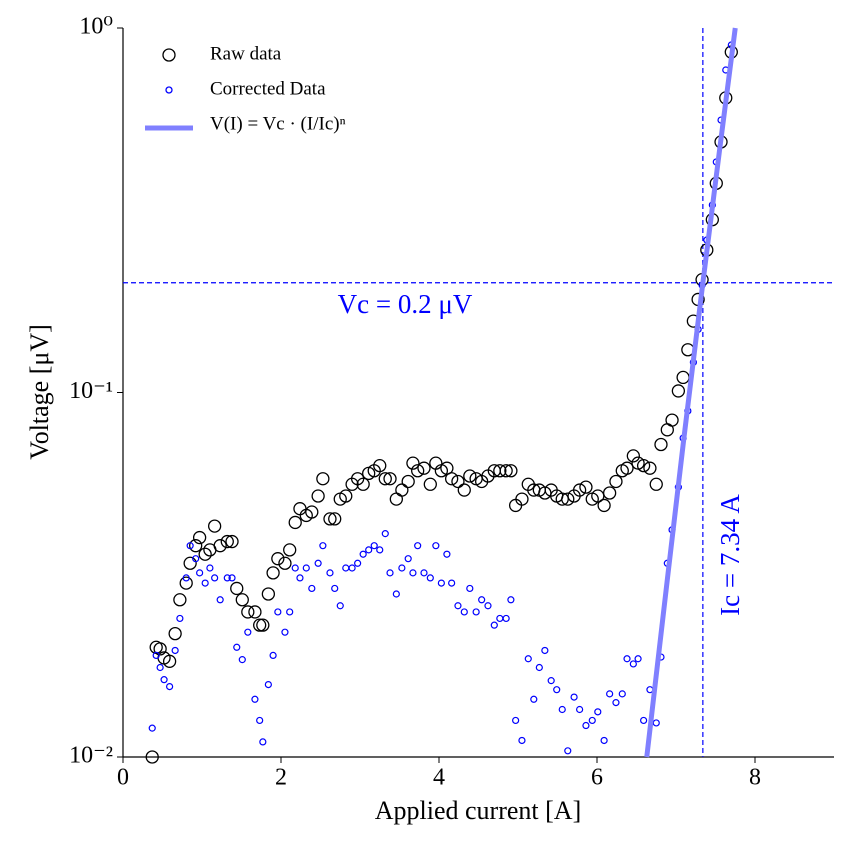 This screenshot has height=848, width=848. Describe the element at coordinates (478, 810) in the screenshot. I see `x-axis-label: Applied current [A]` at that location.